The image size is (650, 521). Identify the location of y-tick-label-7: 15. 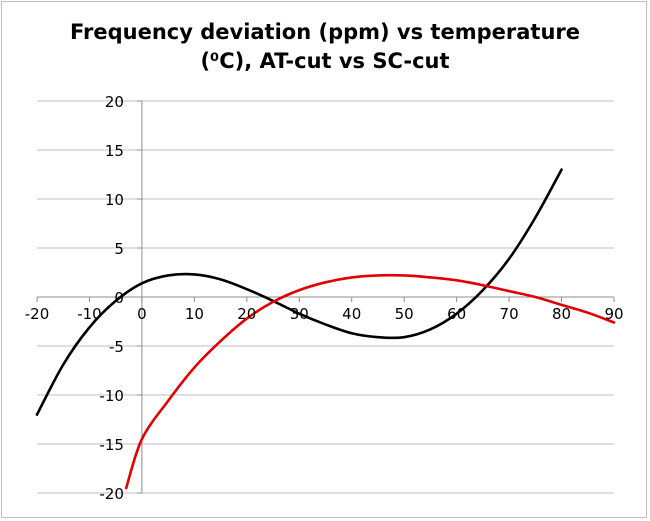
(114, 151).